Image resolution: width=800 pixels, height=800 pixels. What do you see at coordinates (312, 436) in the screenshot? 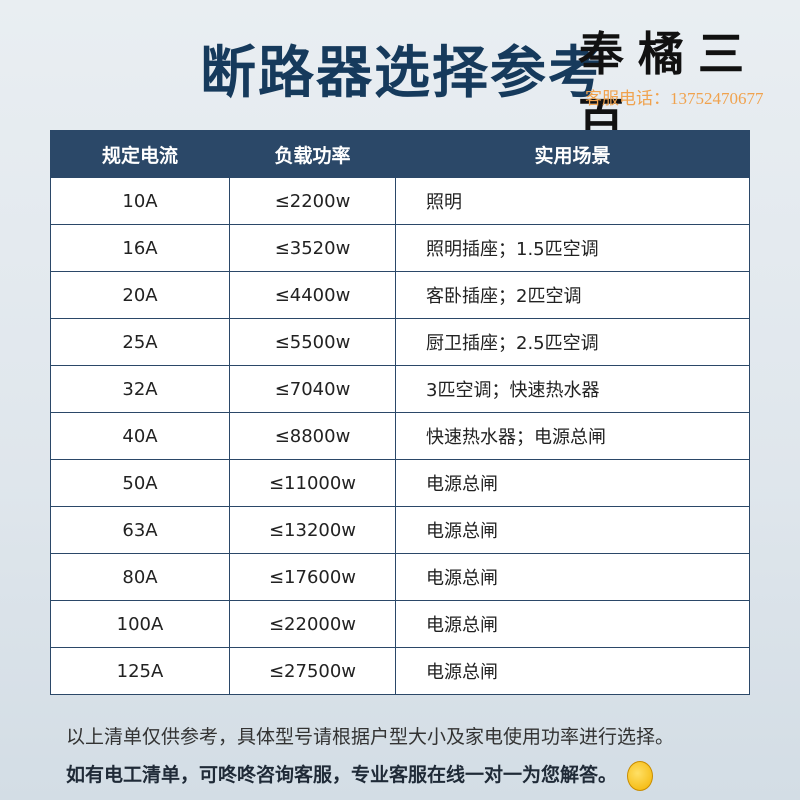
I see `load-power: ≤8800w` at bounding box center [312, 436].